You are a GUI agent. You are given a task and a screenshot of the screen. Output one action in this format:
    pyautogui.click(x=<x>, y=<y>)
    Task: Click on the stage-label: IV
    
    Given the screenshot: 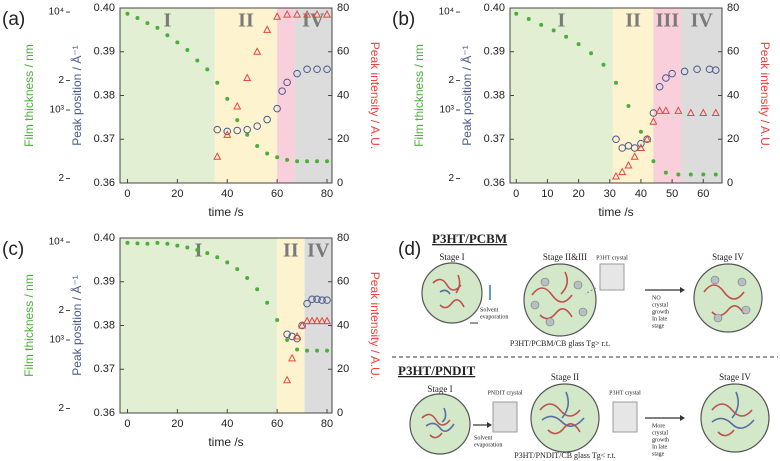 What is the action you would take?
    pyautogui.click(x=318, y=251)
    